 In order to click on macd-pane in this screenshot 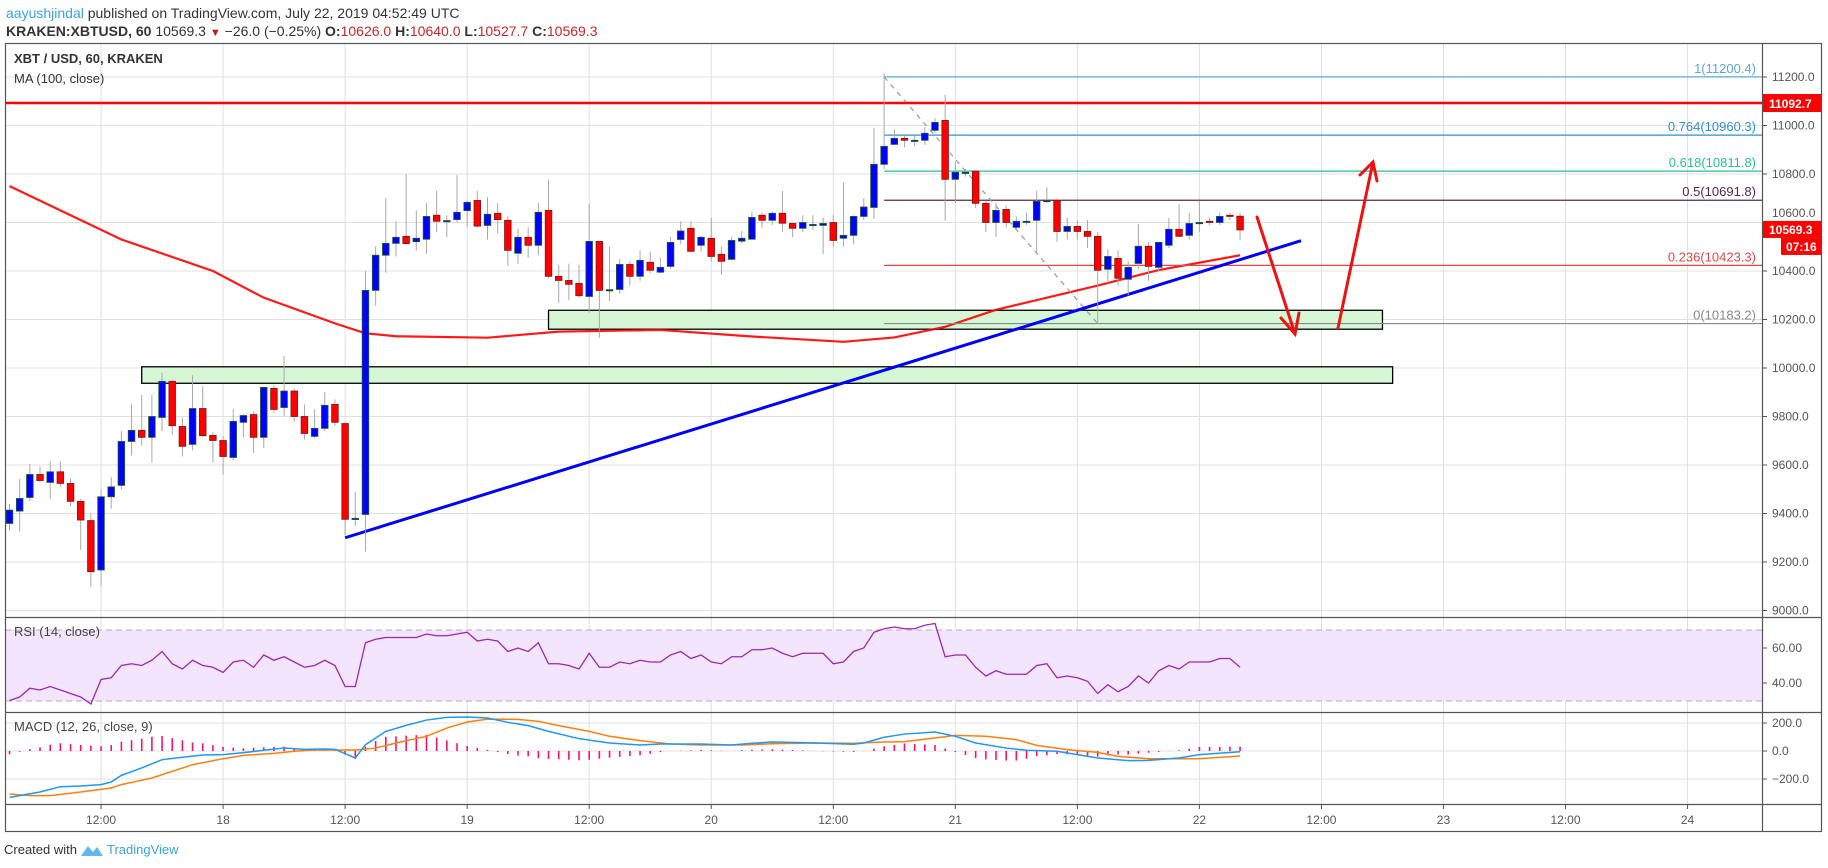, I will do `click(624, 757)`.